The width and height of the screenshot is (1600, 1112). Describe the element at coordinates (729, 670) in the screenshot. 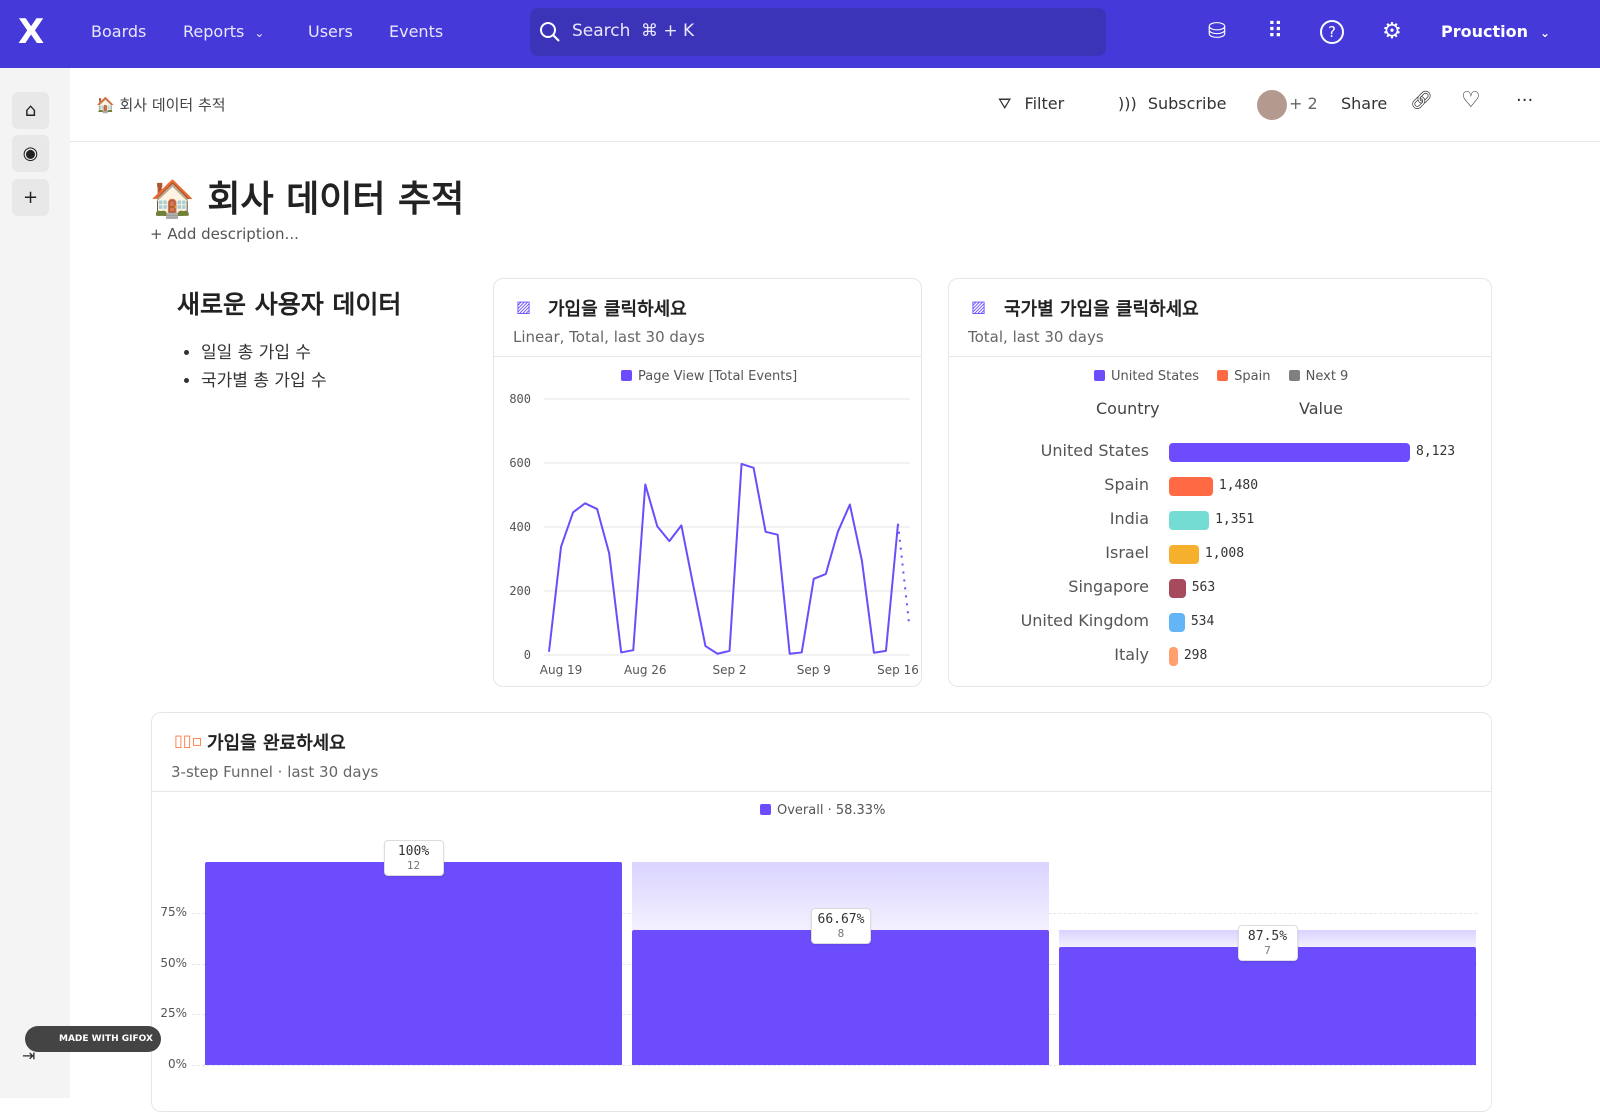

I see `x-tick-label: Sep 2` at that location.